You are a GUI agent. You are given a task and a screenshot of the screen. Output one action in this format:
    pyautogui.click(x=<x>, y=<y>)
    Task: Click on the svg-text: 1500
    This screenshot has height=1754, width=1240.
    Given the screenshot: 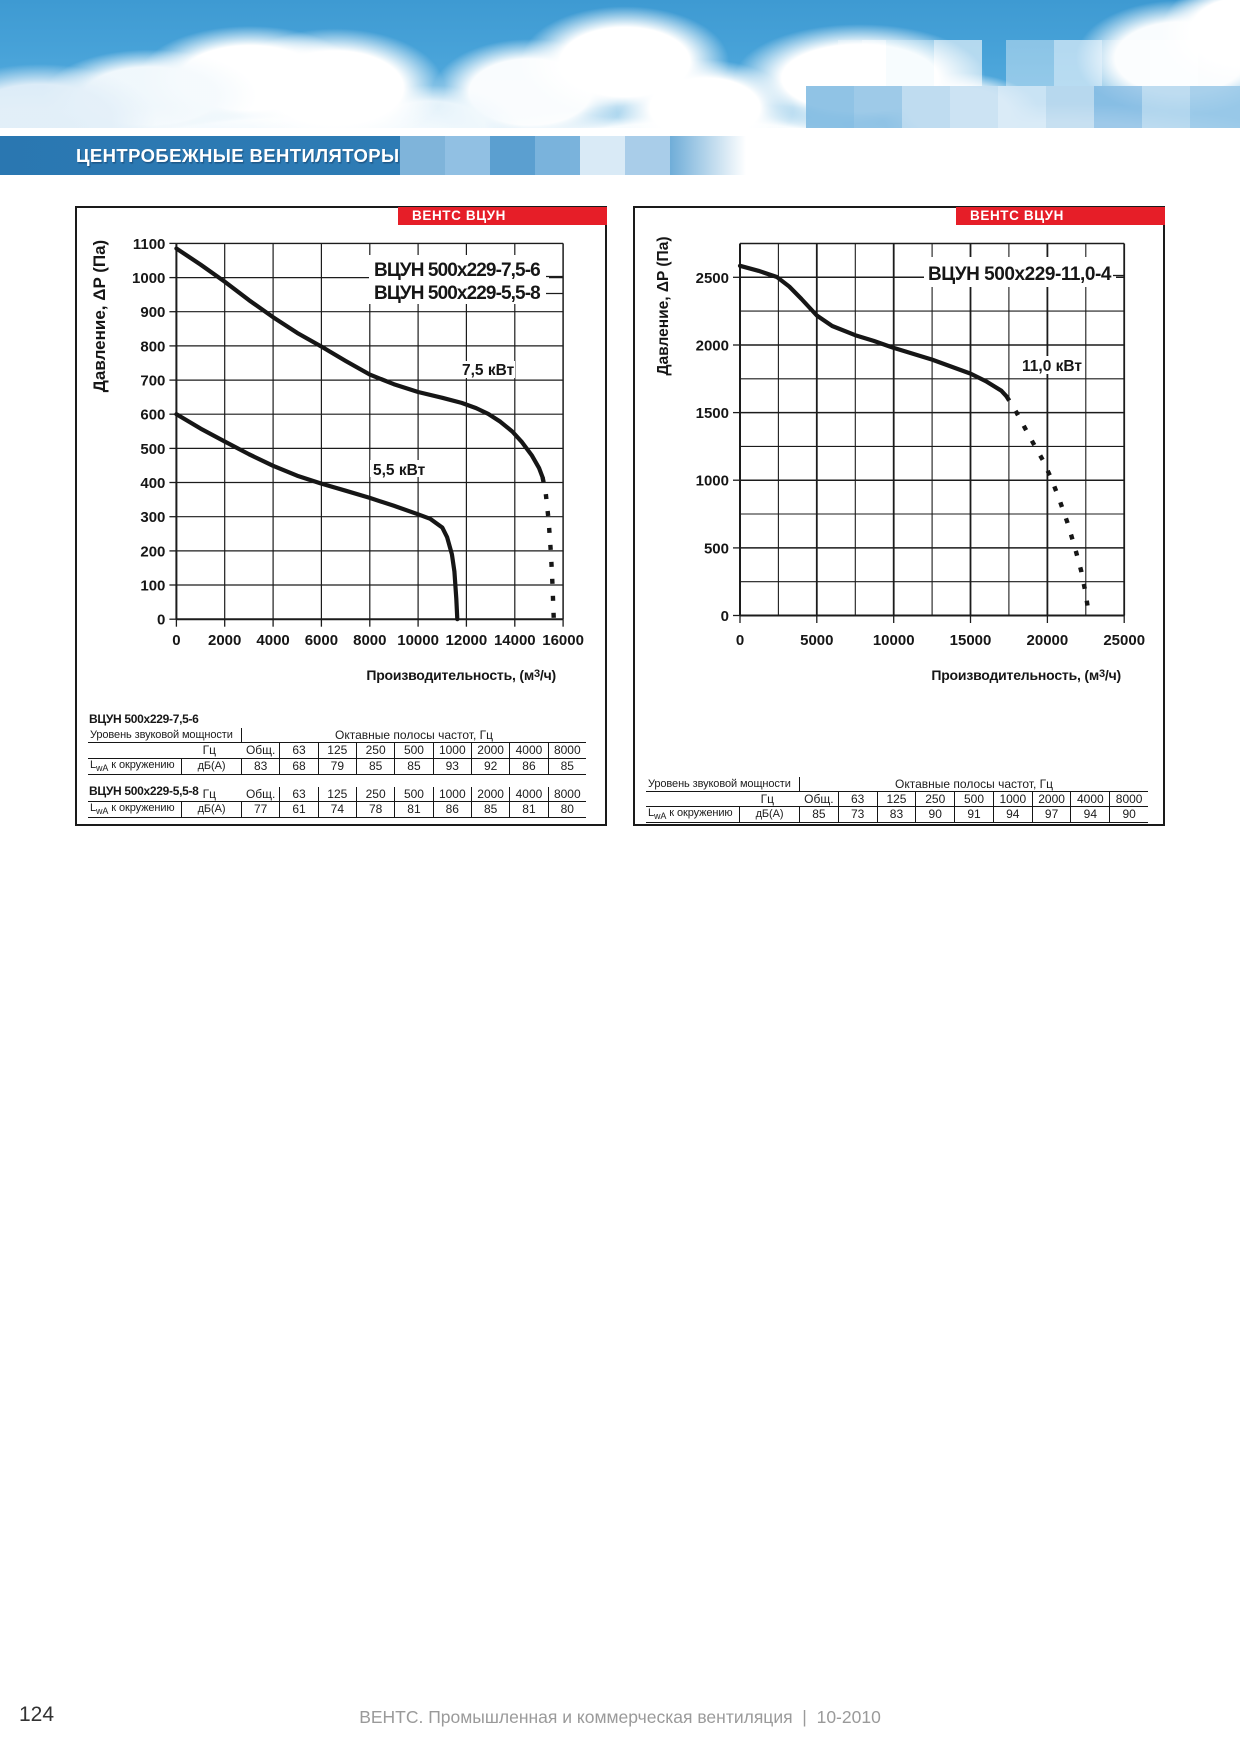 What is the action you would take?
    pyautogui.click(x=712, y=413)
    